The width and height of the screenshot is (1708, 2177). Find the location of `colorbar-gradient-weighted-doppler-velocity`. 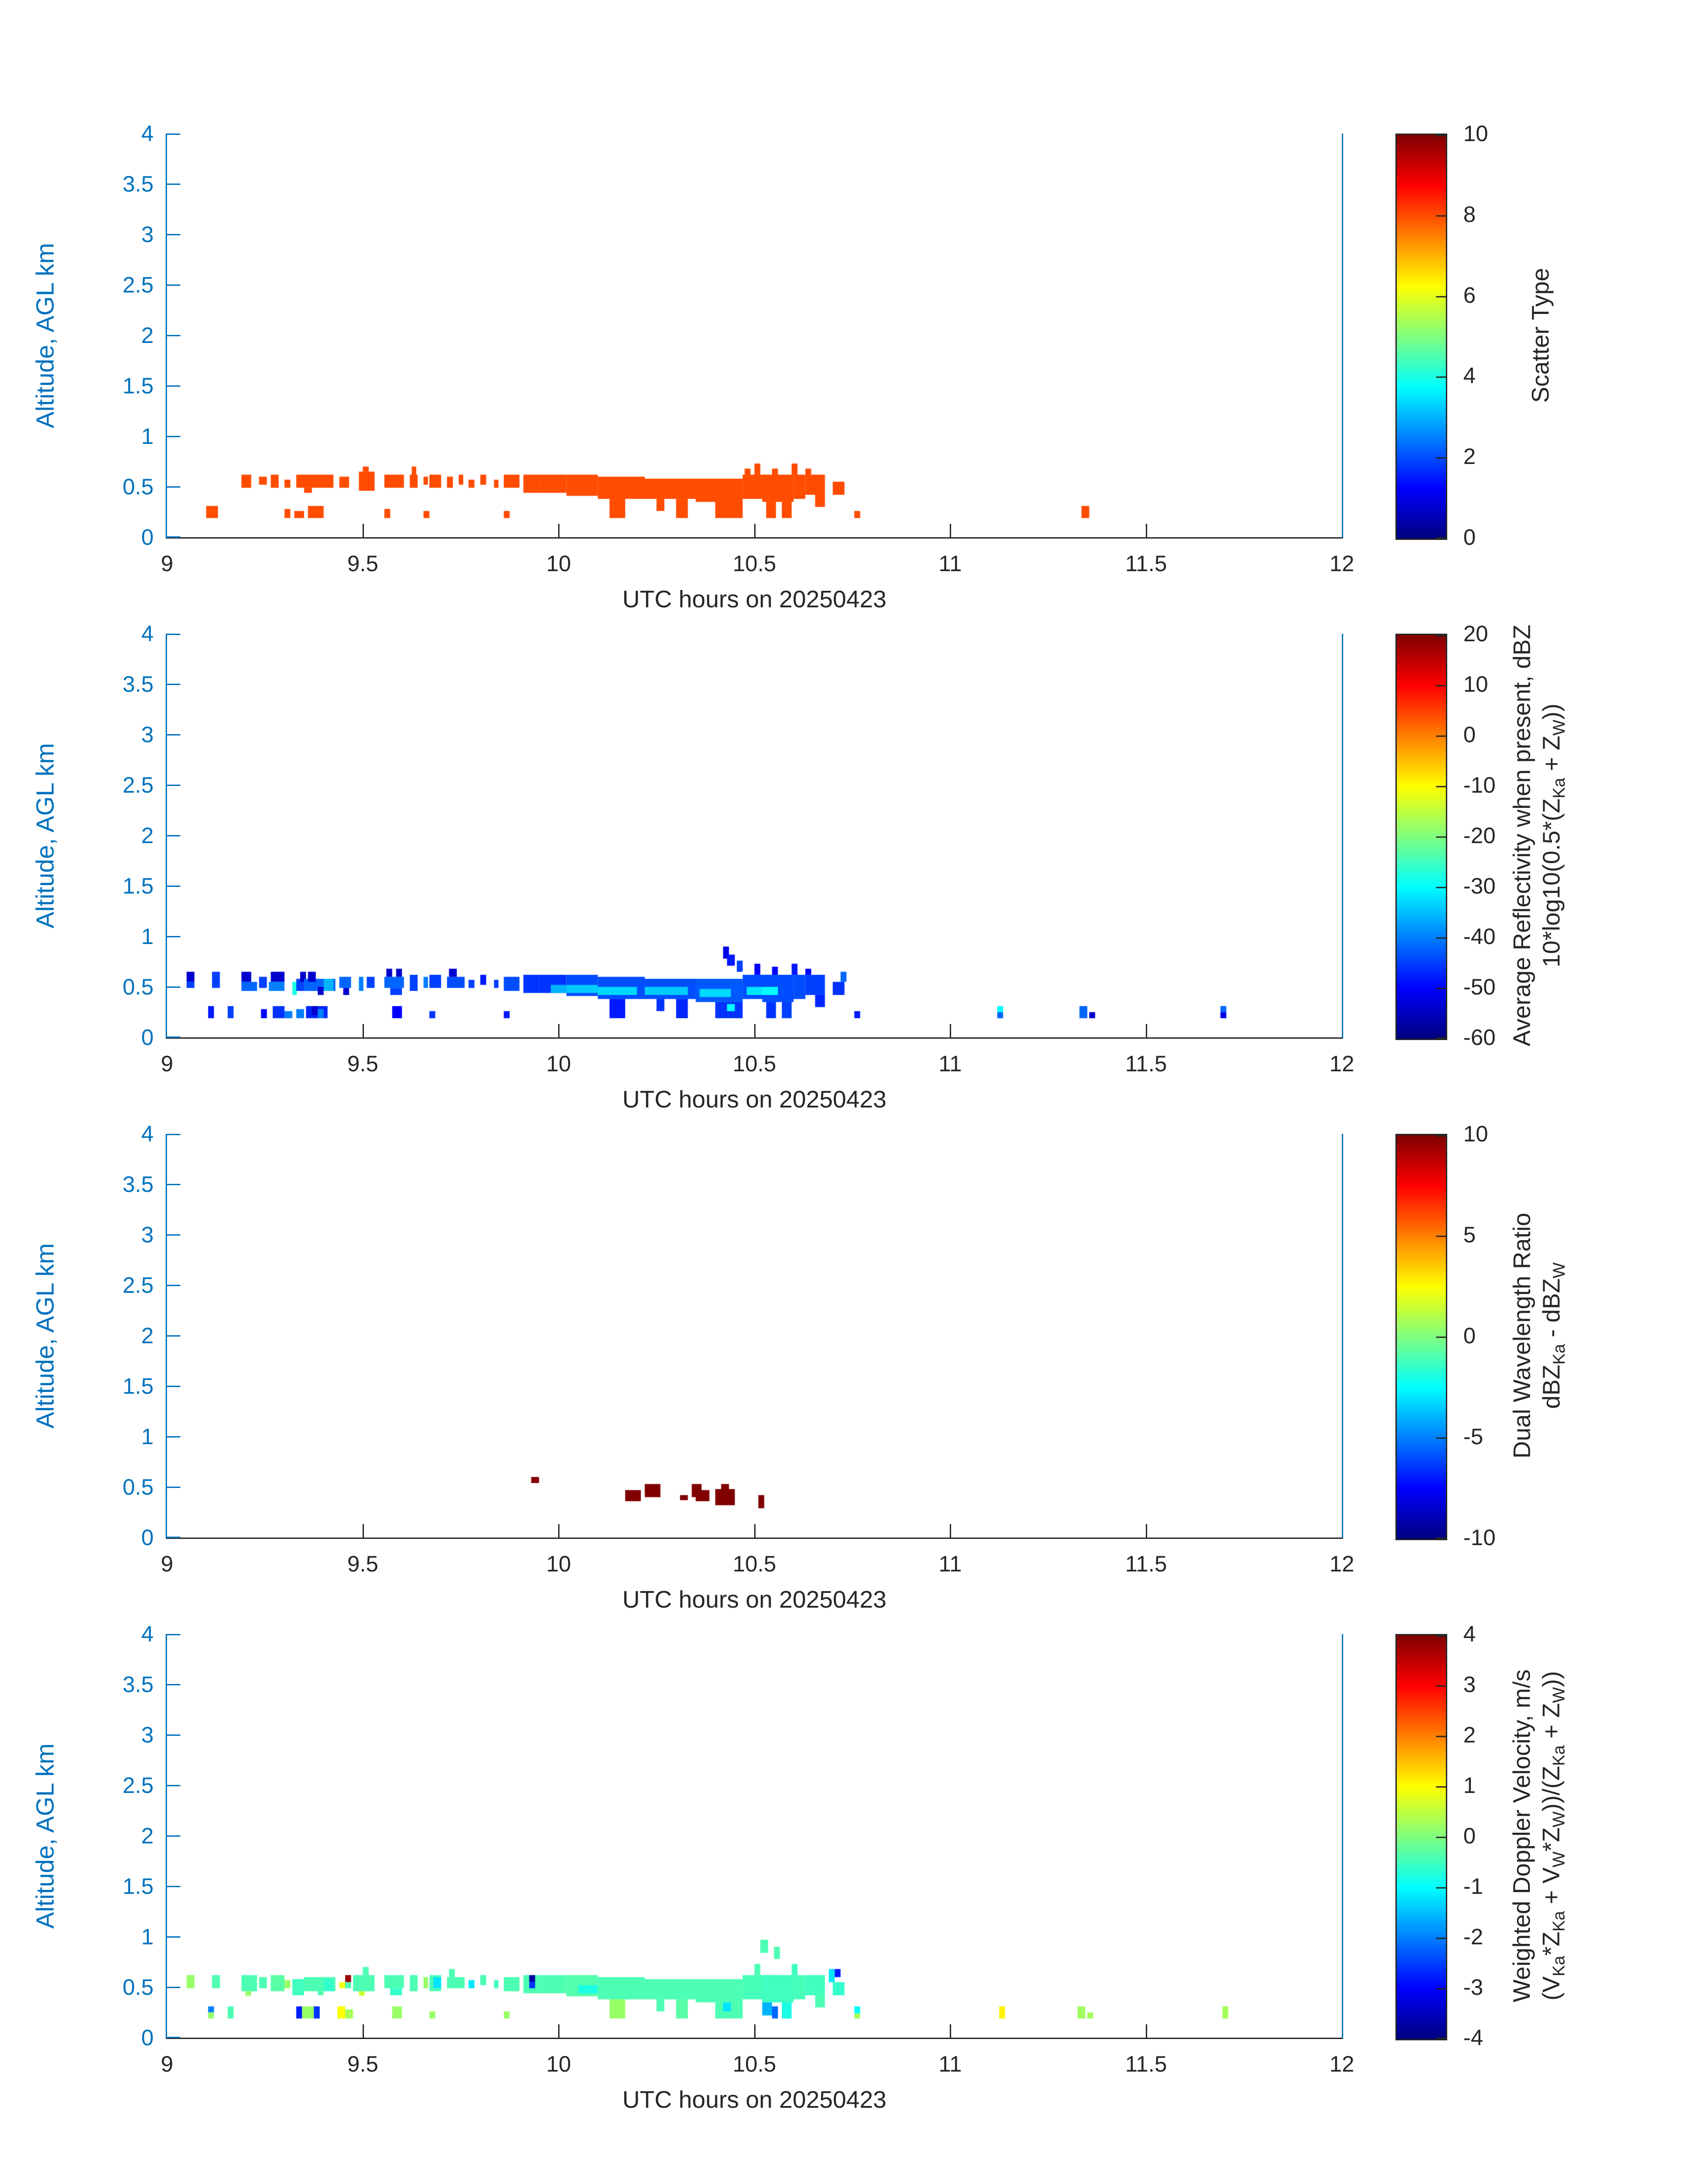

colorbar-gradient-weighted-doppler-velocity is located at coordinates (1421, 1837).